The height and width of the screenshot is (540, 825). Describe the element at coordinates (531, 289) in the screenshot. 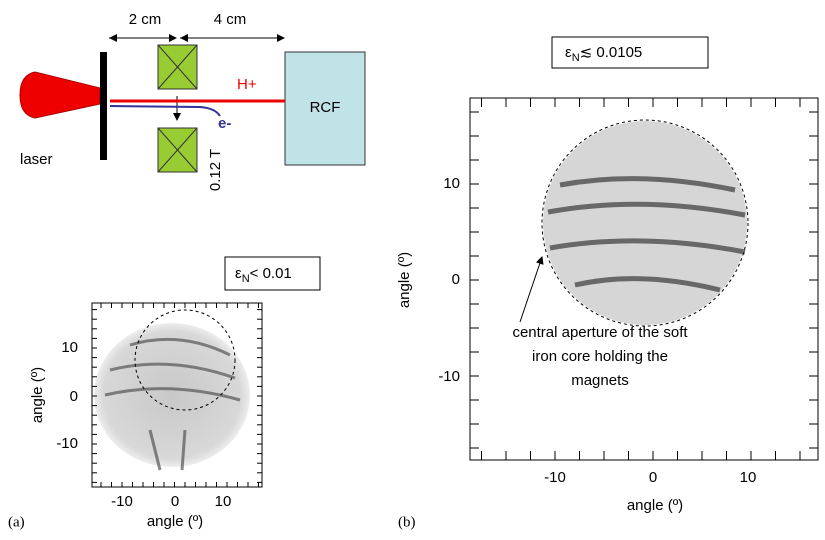

I see `annotation-arrow` at that location.